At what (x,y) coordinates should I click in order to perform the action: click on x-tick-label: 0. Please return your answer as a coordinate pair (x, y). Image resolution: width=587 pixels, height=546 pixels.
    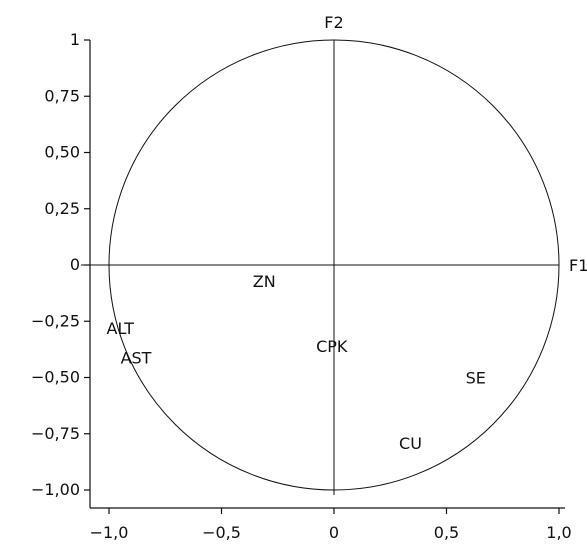
    Looking at the image, I should click on (334, 532).